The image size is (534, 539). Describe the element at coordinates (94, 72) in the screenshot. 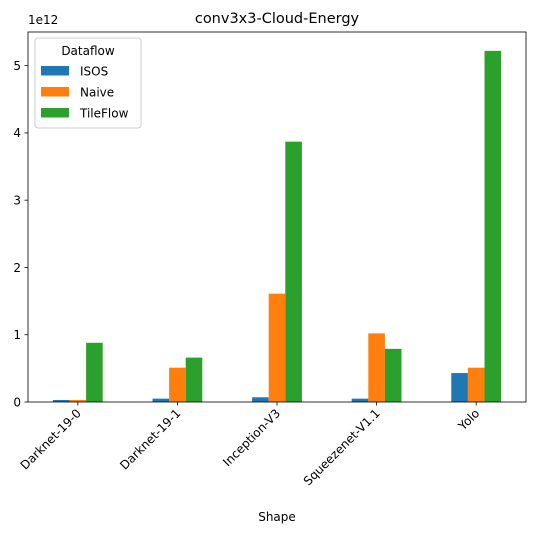

I see `legend-label-isos: ISOS` at that location.